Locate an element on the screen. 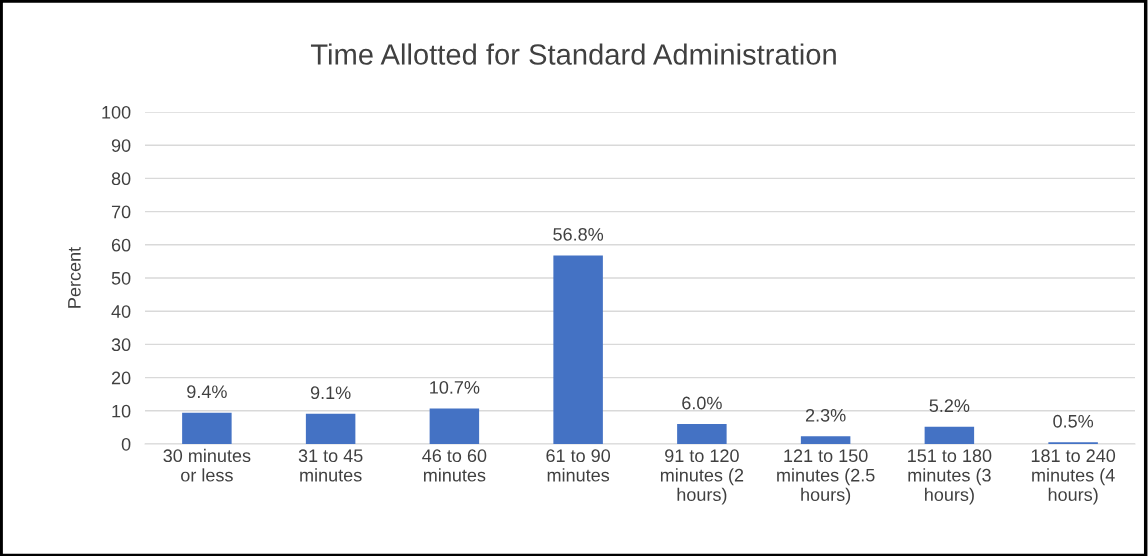  data-label: 56.8% is located at coordinates (578, 234).